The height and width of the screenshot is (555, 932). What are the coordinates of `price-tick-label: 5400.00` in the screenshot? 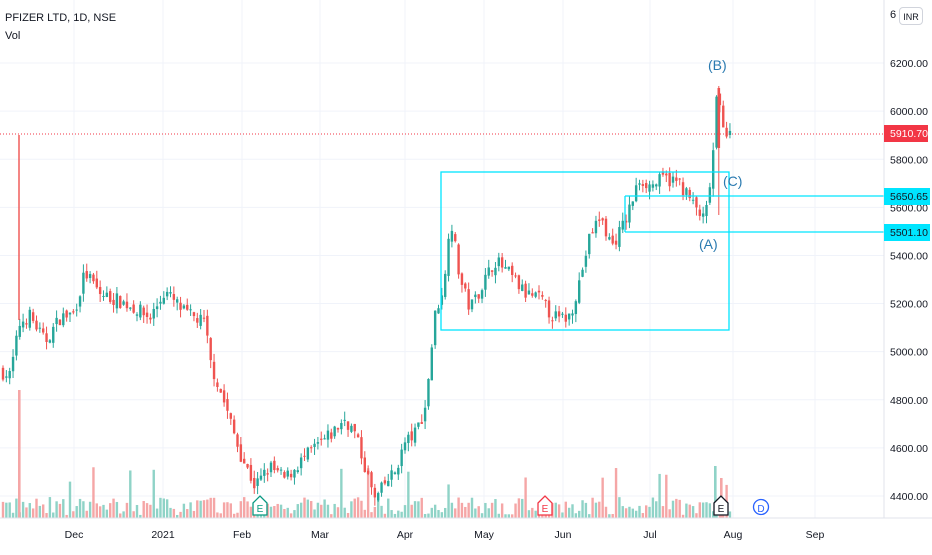 It's located at (909, 256).